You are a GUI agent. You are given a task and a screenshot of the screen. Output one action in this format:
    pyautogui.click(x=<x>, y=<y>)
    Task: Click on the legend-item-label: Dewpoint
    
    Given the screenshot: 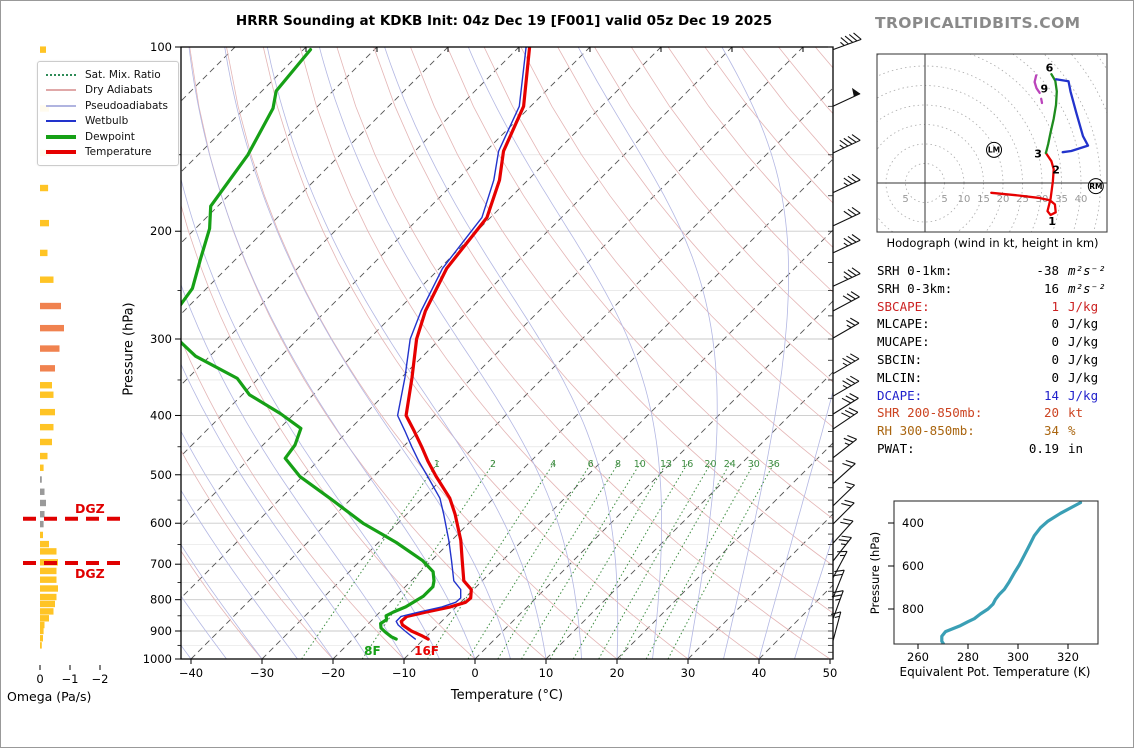 What is the action you would take?
    pyautogui.click(x=110, y=136)
    